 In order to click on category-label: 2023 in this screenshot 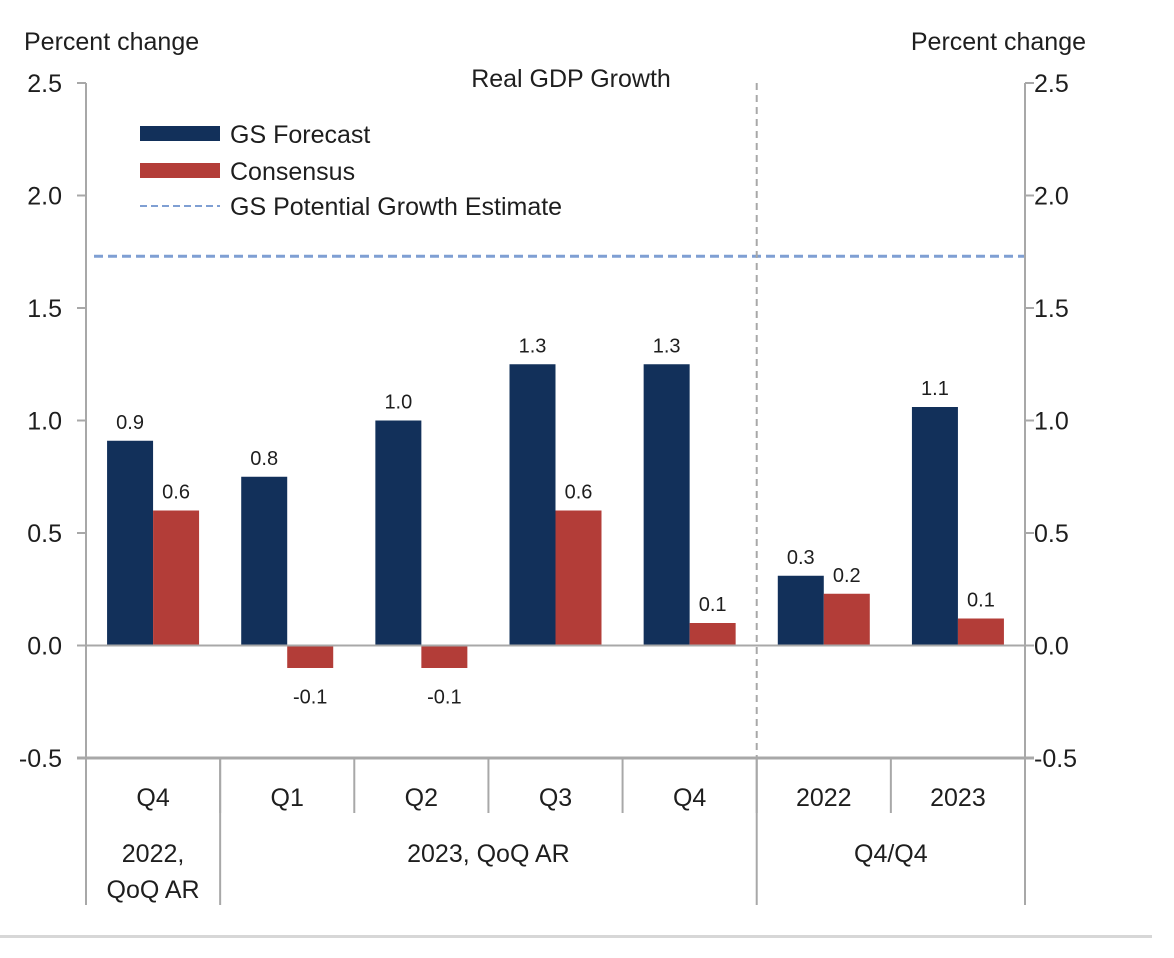, I will do `click(958, 798)`.